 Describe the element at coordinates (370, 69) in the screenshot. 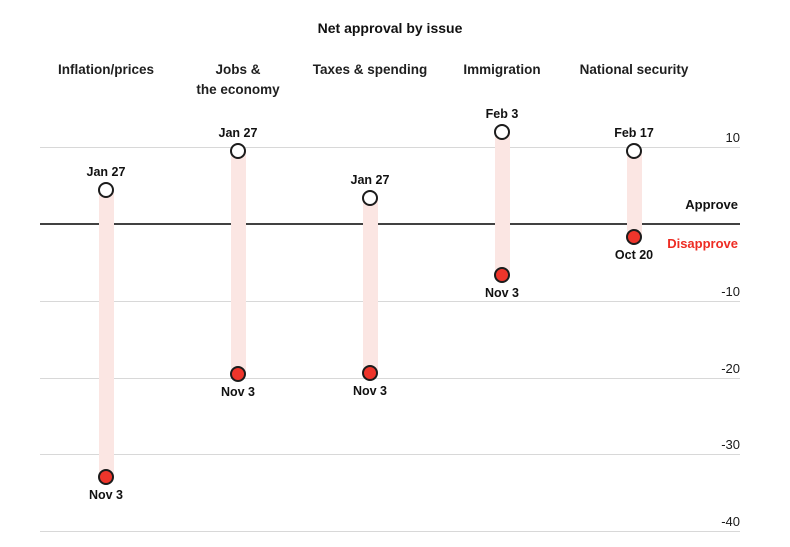

I see `column-header: Taxes & spending` at that location.